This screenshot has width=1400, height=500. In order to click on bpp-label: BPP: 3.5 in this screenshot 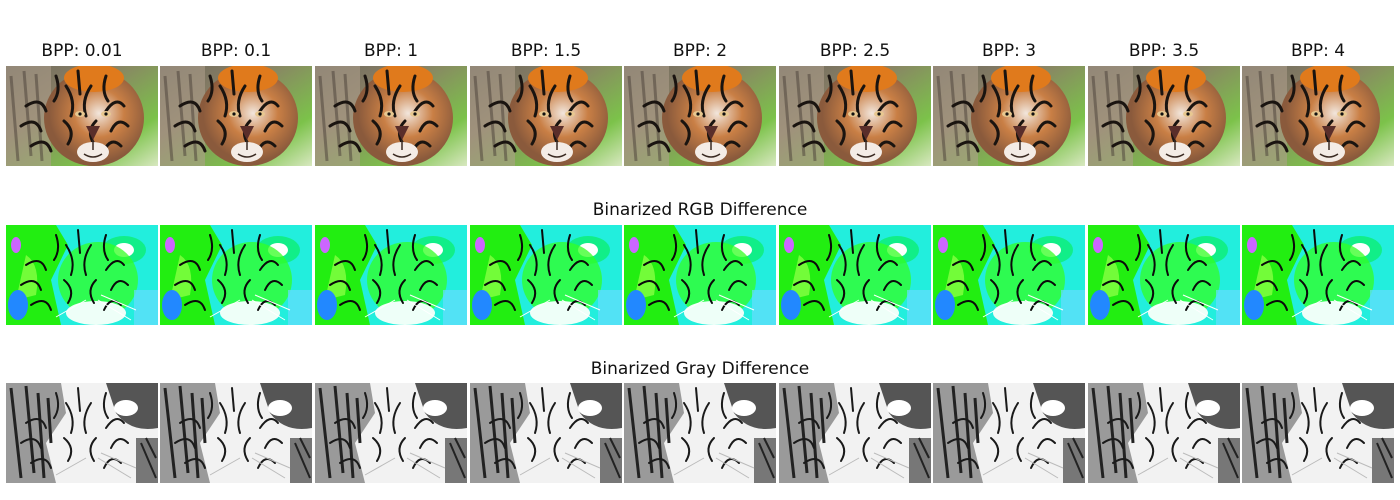, I will do `click(1164, 51)`.